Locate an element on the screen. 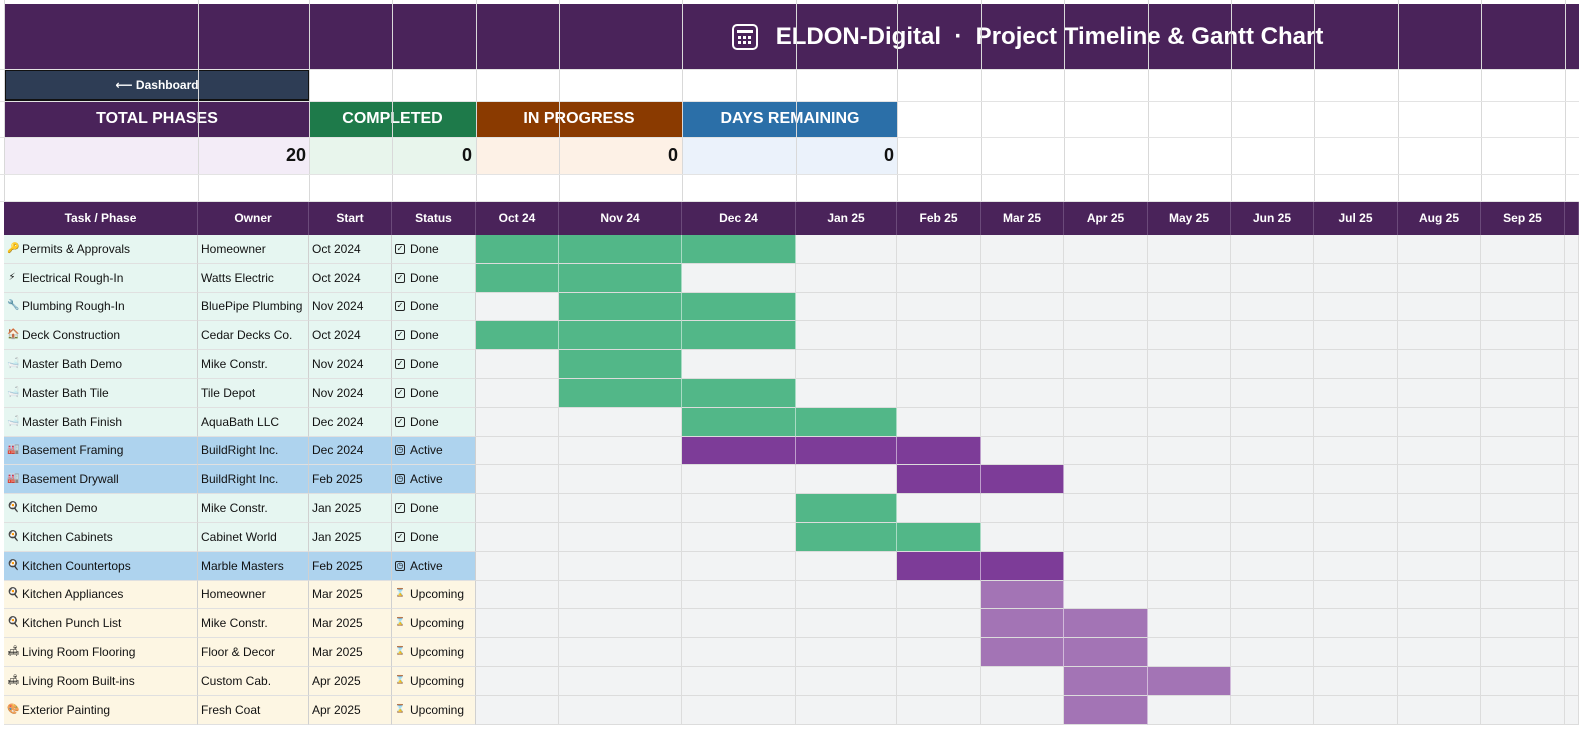  owner-cell: Watts Electric is located at coordinates (253, 278).